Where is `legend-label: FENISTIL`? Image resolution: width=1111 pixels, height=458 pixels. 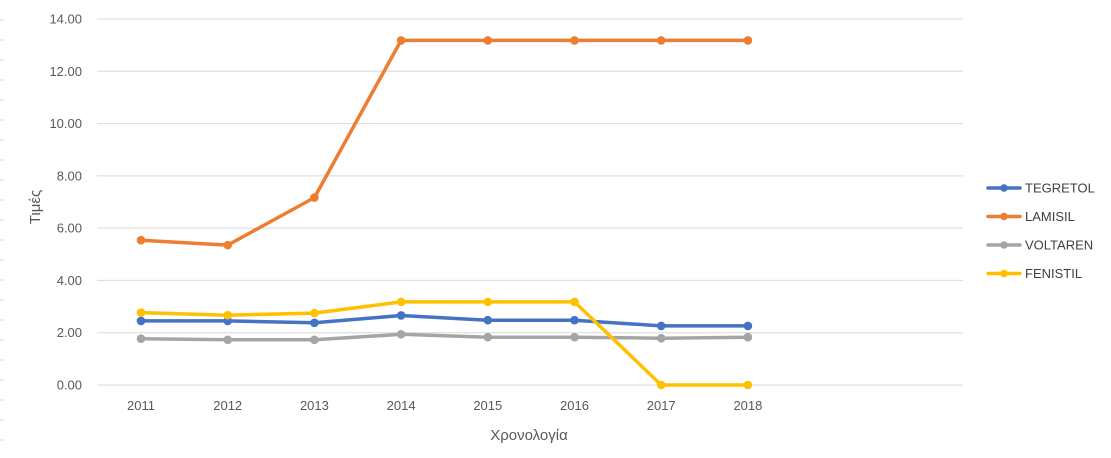 legend-label: FENISTIL is located at coordinates (1053, 273).